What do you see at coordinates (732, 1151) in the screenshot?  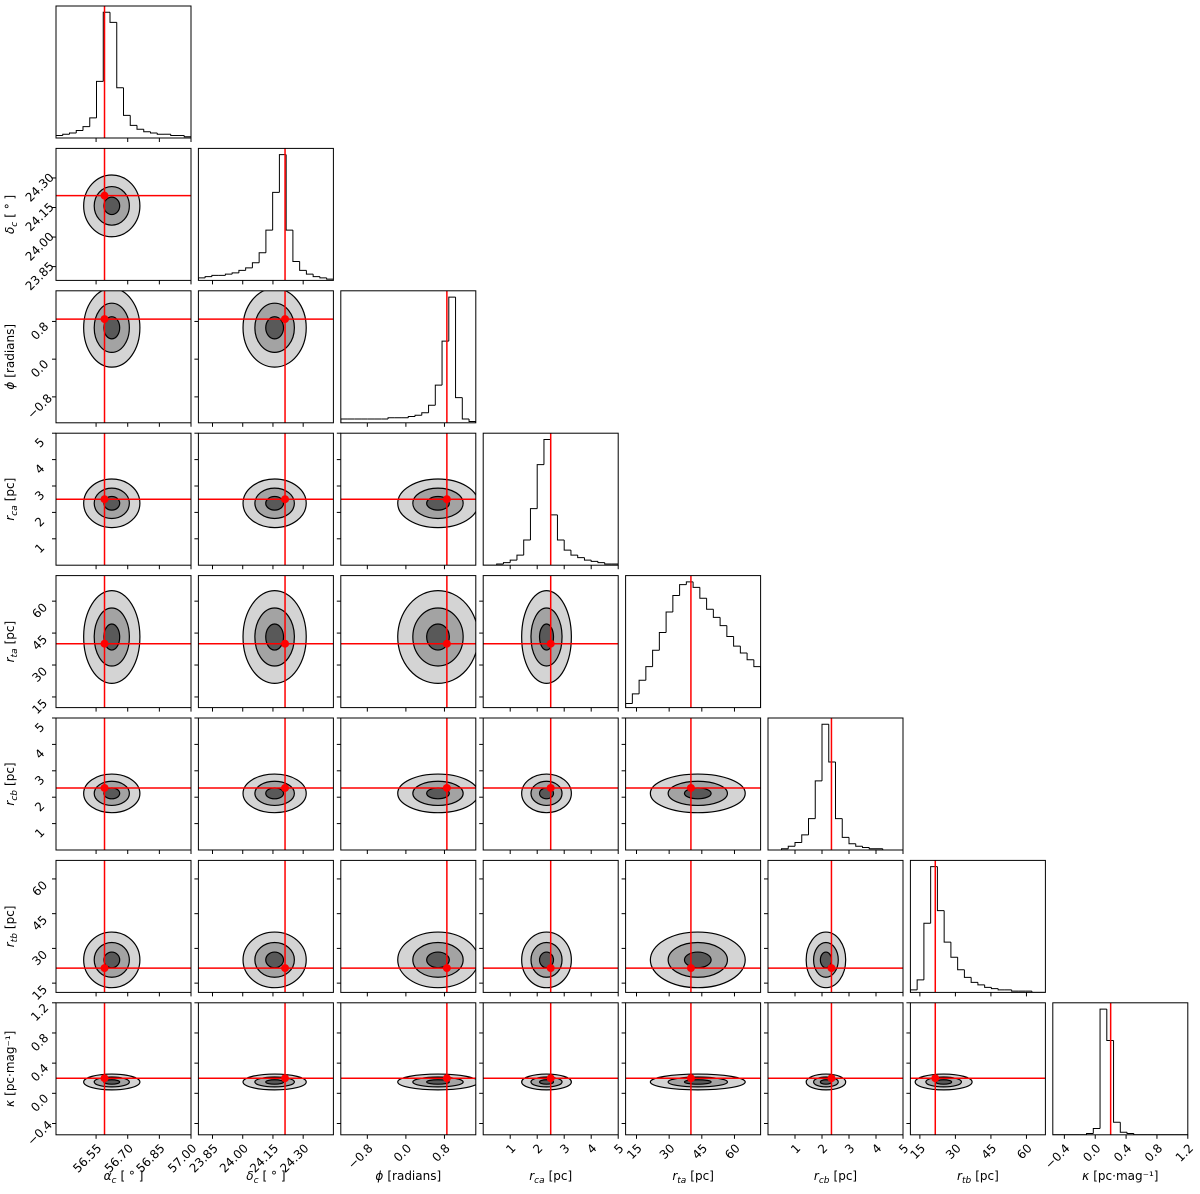 I see `x-tick-label: 60` at bounding box center [732, 1151].